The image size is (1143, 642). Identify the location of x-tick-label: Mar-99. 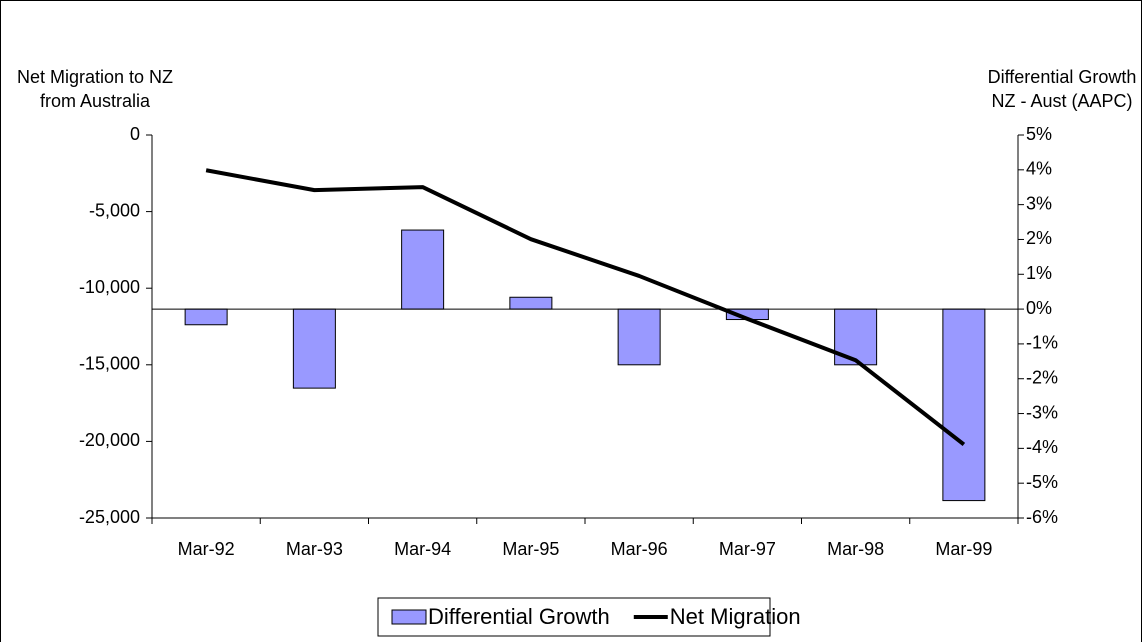
(963, 549).